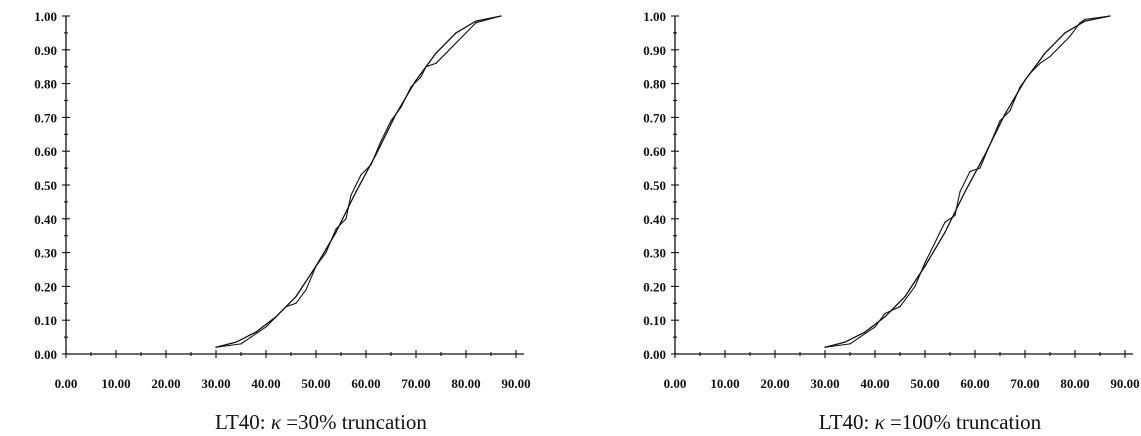 The image size is (1141, 436). Describe the element at coordinates (165, 383) in the screenshot. I see `x-tick-label: 20.00` at that location.